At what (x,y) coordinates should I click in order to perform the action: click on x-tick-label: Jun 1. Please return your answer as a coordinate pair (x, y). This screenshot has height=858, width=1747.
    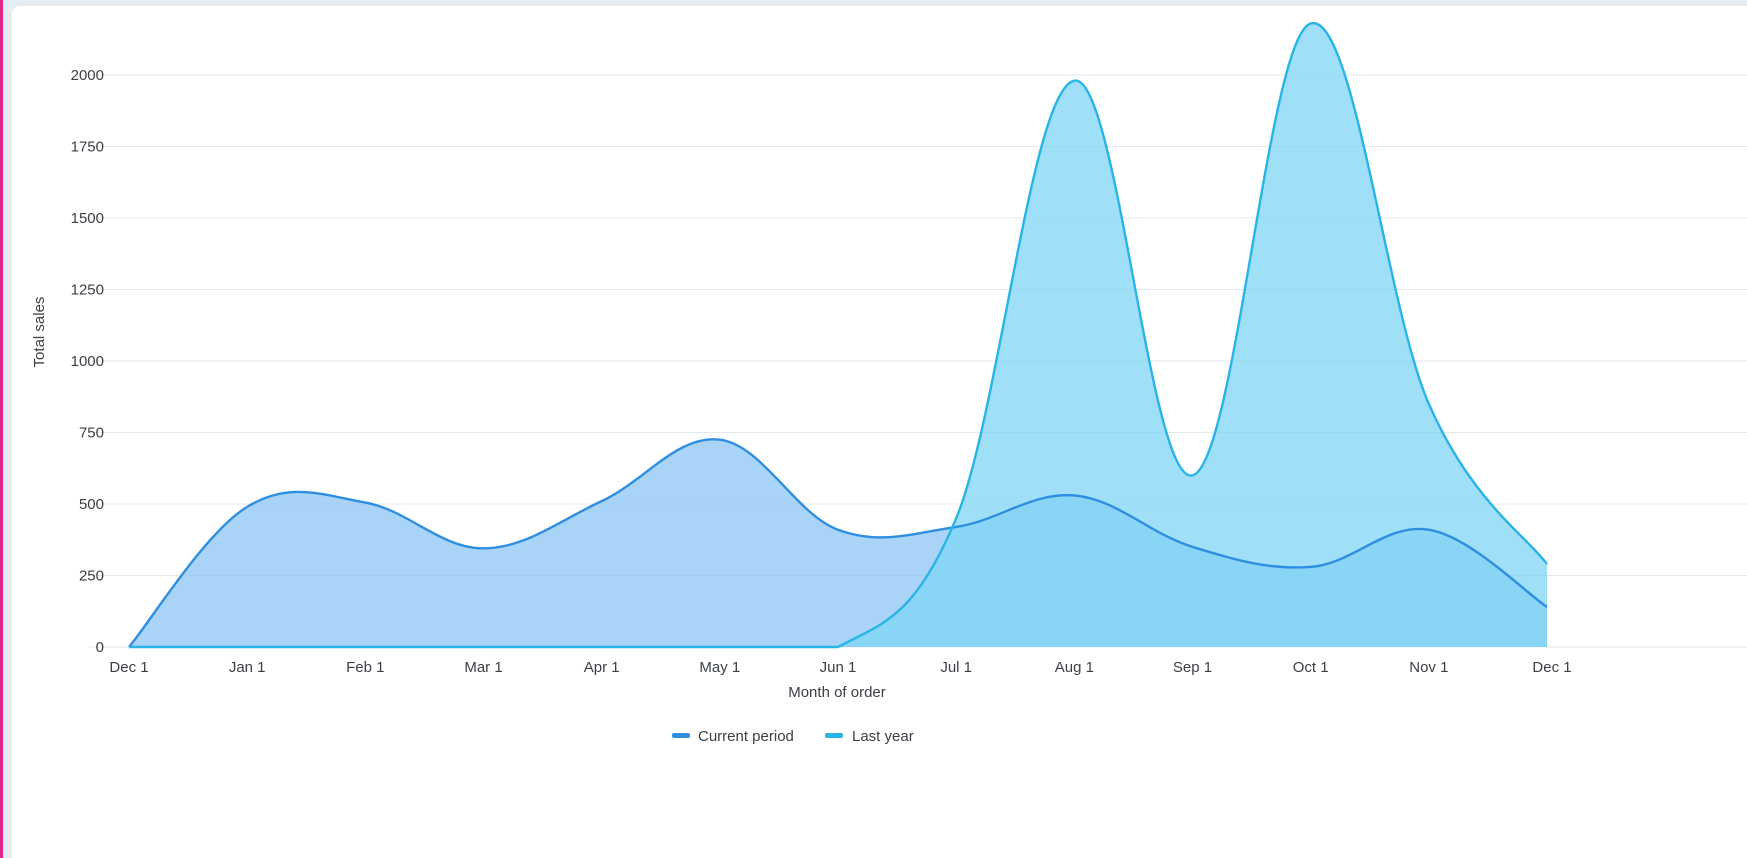
    Looking at the image, I should click on (838, 667).